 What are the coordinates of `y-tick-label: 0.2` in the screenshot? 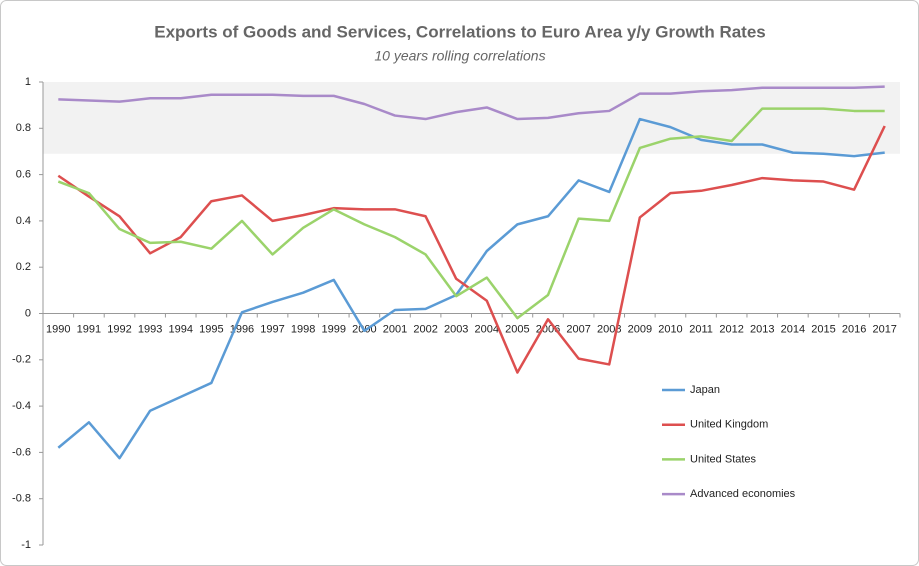 It's located at (23, 267).